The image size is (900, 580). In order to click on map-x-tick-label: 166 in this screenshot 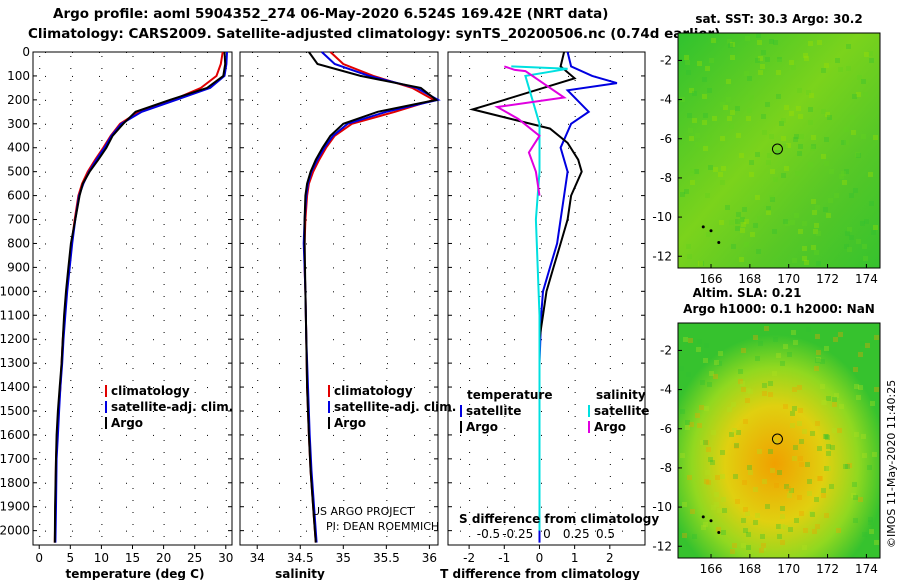, I will do `click(711, 569)`.